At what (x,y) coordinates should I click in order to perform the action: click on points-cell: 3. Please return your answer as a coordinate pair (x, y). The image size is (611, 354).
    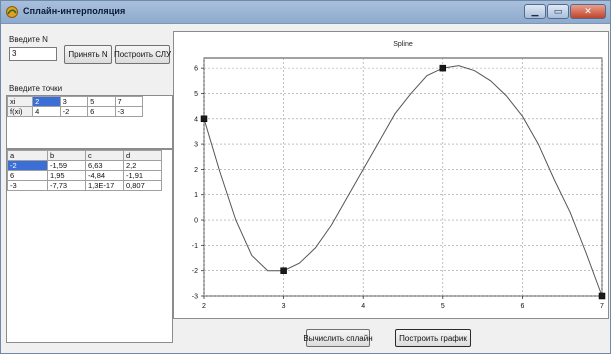
    Looking at the image, I should click on (74, 101).